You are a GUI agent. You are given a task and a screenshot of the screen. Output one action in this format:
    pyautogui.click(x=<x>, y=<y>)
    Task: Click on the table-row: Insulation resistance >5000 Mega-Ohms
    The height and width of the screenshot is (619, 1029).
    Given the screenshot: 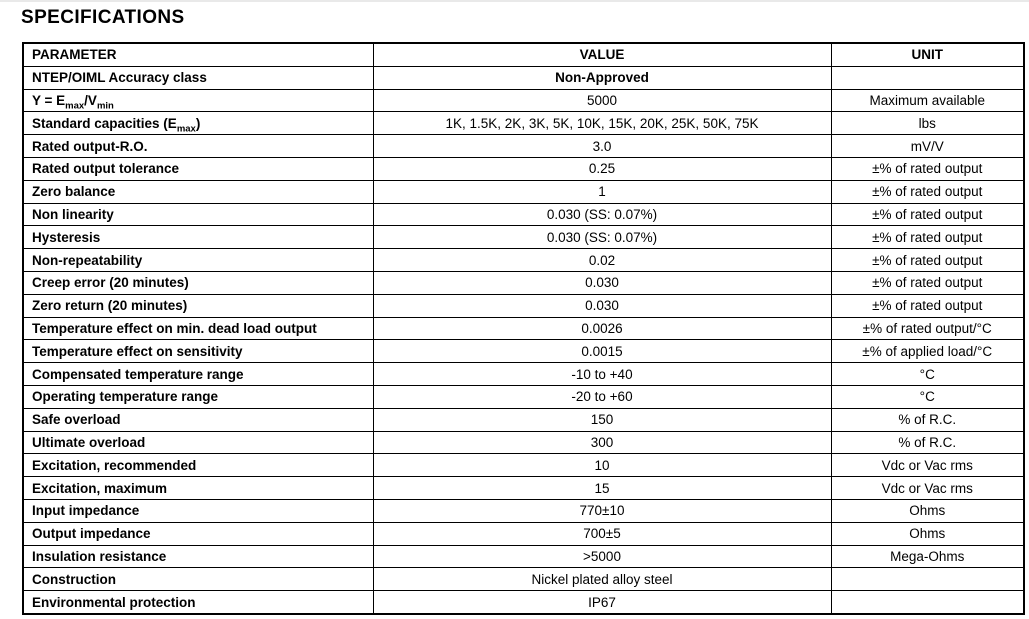 What is the action you would take?
    pyautogui.click(x=523, y=556)
    